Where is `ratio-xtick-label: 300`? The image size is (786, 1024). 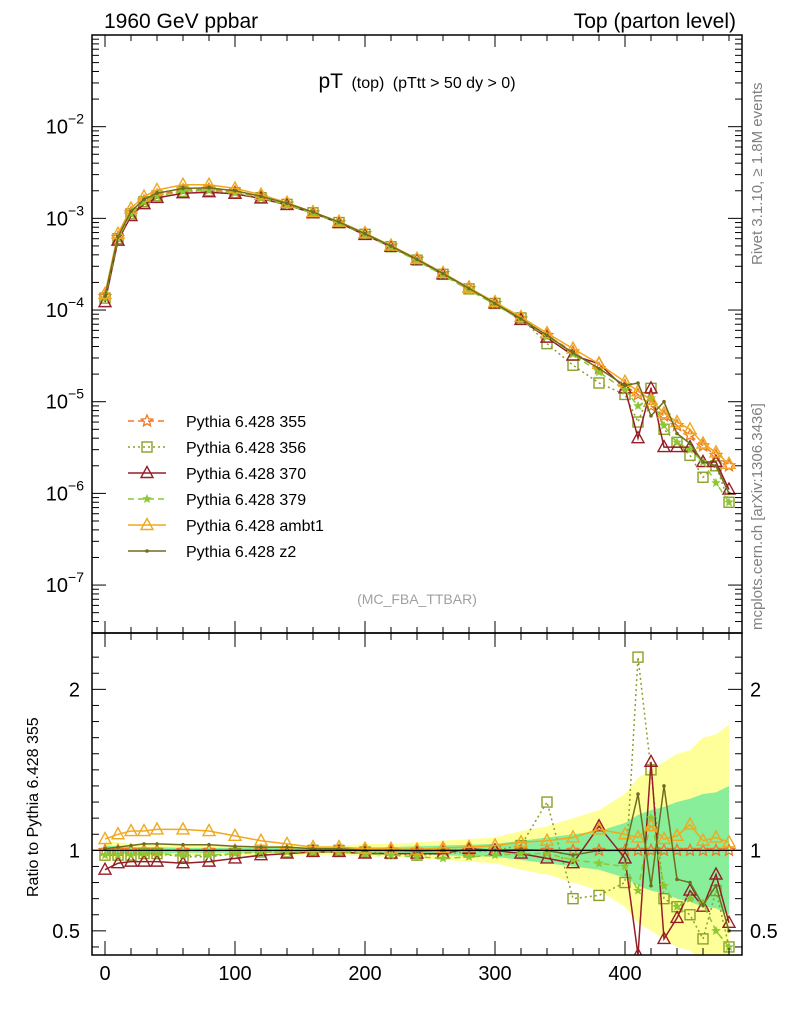 ratio-xtick-label: 300 is located at coordinates (494, 974).